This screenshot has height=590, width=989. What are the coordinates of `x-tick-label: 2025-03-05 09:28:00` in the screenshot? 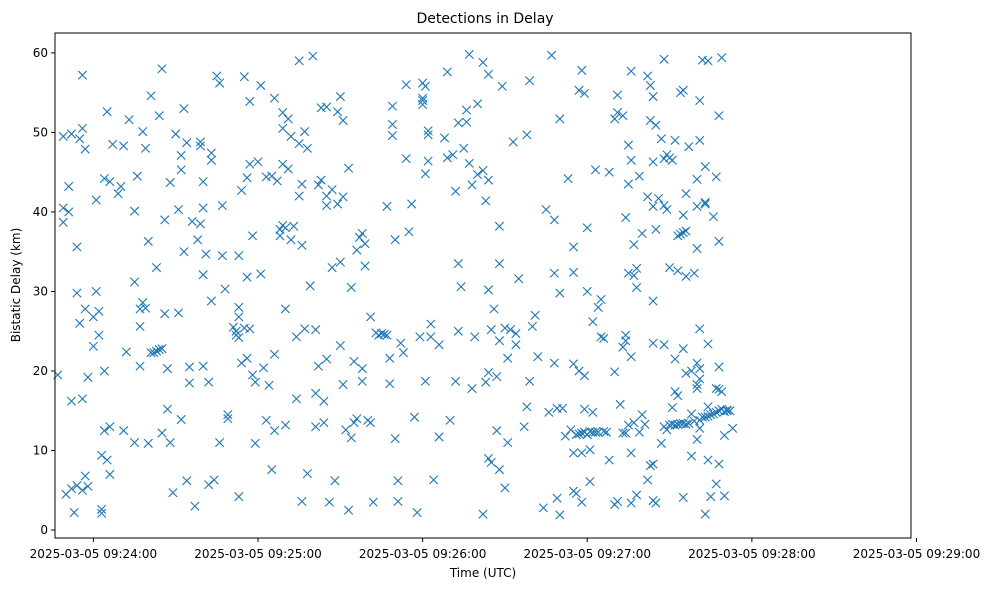 It's located at (751, 554).